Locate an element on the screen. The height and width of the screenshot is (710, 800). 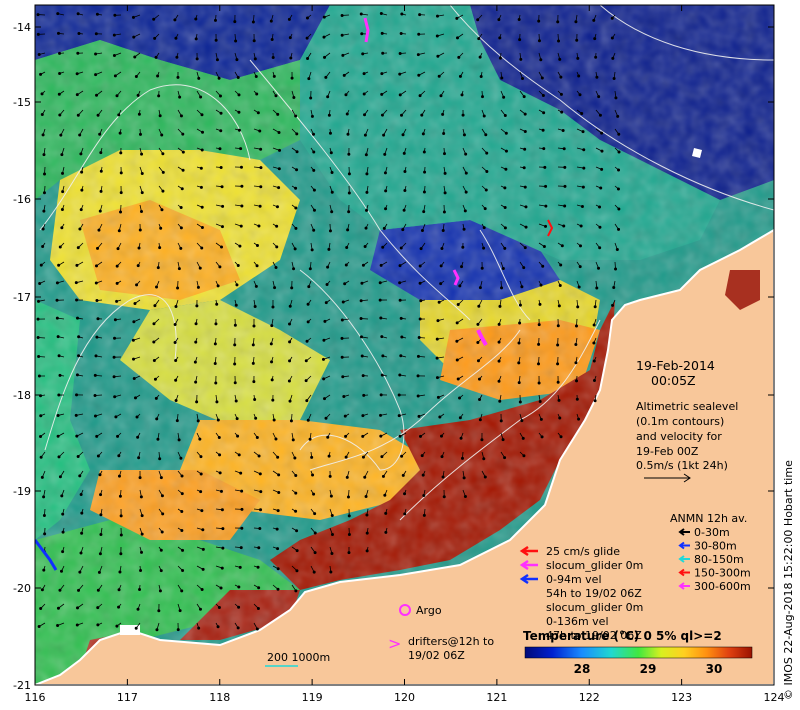
glider-line-label: slocum_glider 0m is located at coordinates (594, 565).